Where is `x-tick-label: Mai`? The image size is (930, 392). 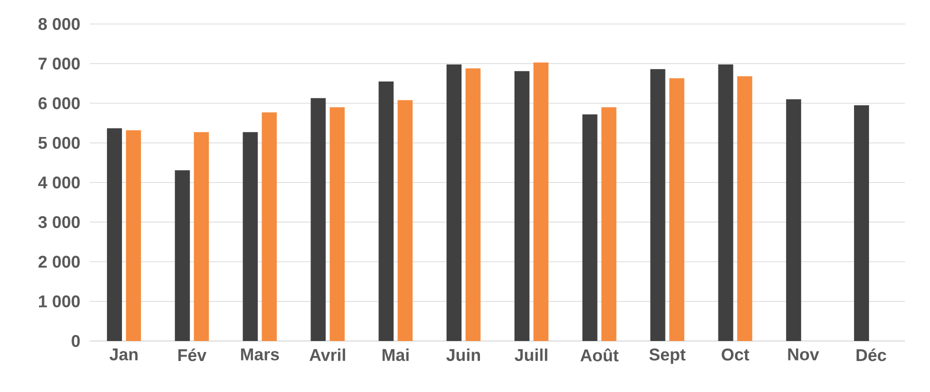
x-tick-label: Mai is located at coordinates (395, 355).